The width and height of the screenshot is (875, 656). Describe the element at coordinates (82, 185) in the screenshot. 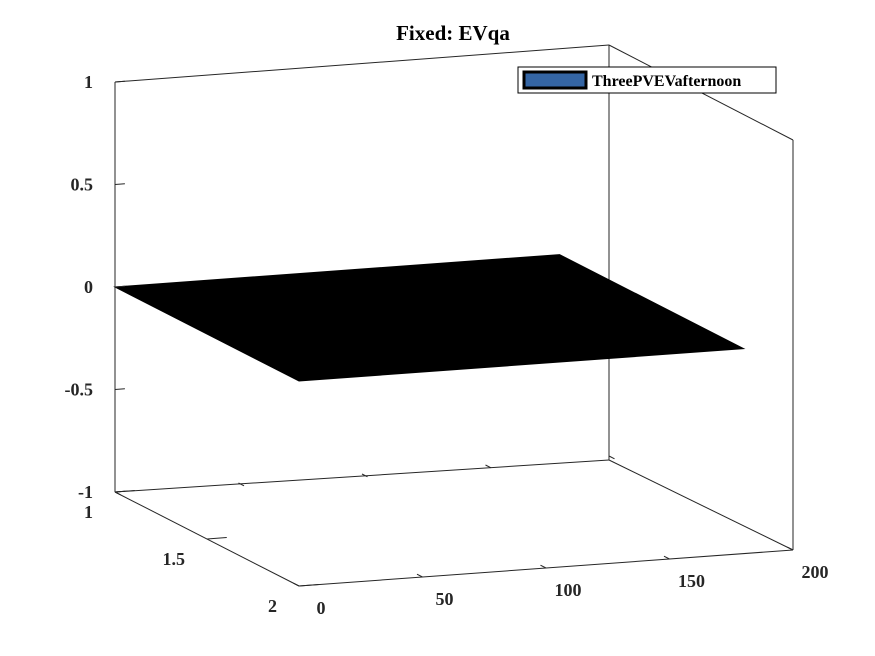

I see `z-tick-label: 0.5` at that location.